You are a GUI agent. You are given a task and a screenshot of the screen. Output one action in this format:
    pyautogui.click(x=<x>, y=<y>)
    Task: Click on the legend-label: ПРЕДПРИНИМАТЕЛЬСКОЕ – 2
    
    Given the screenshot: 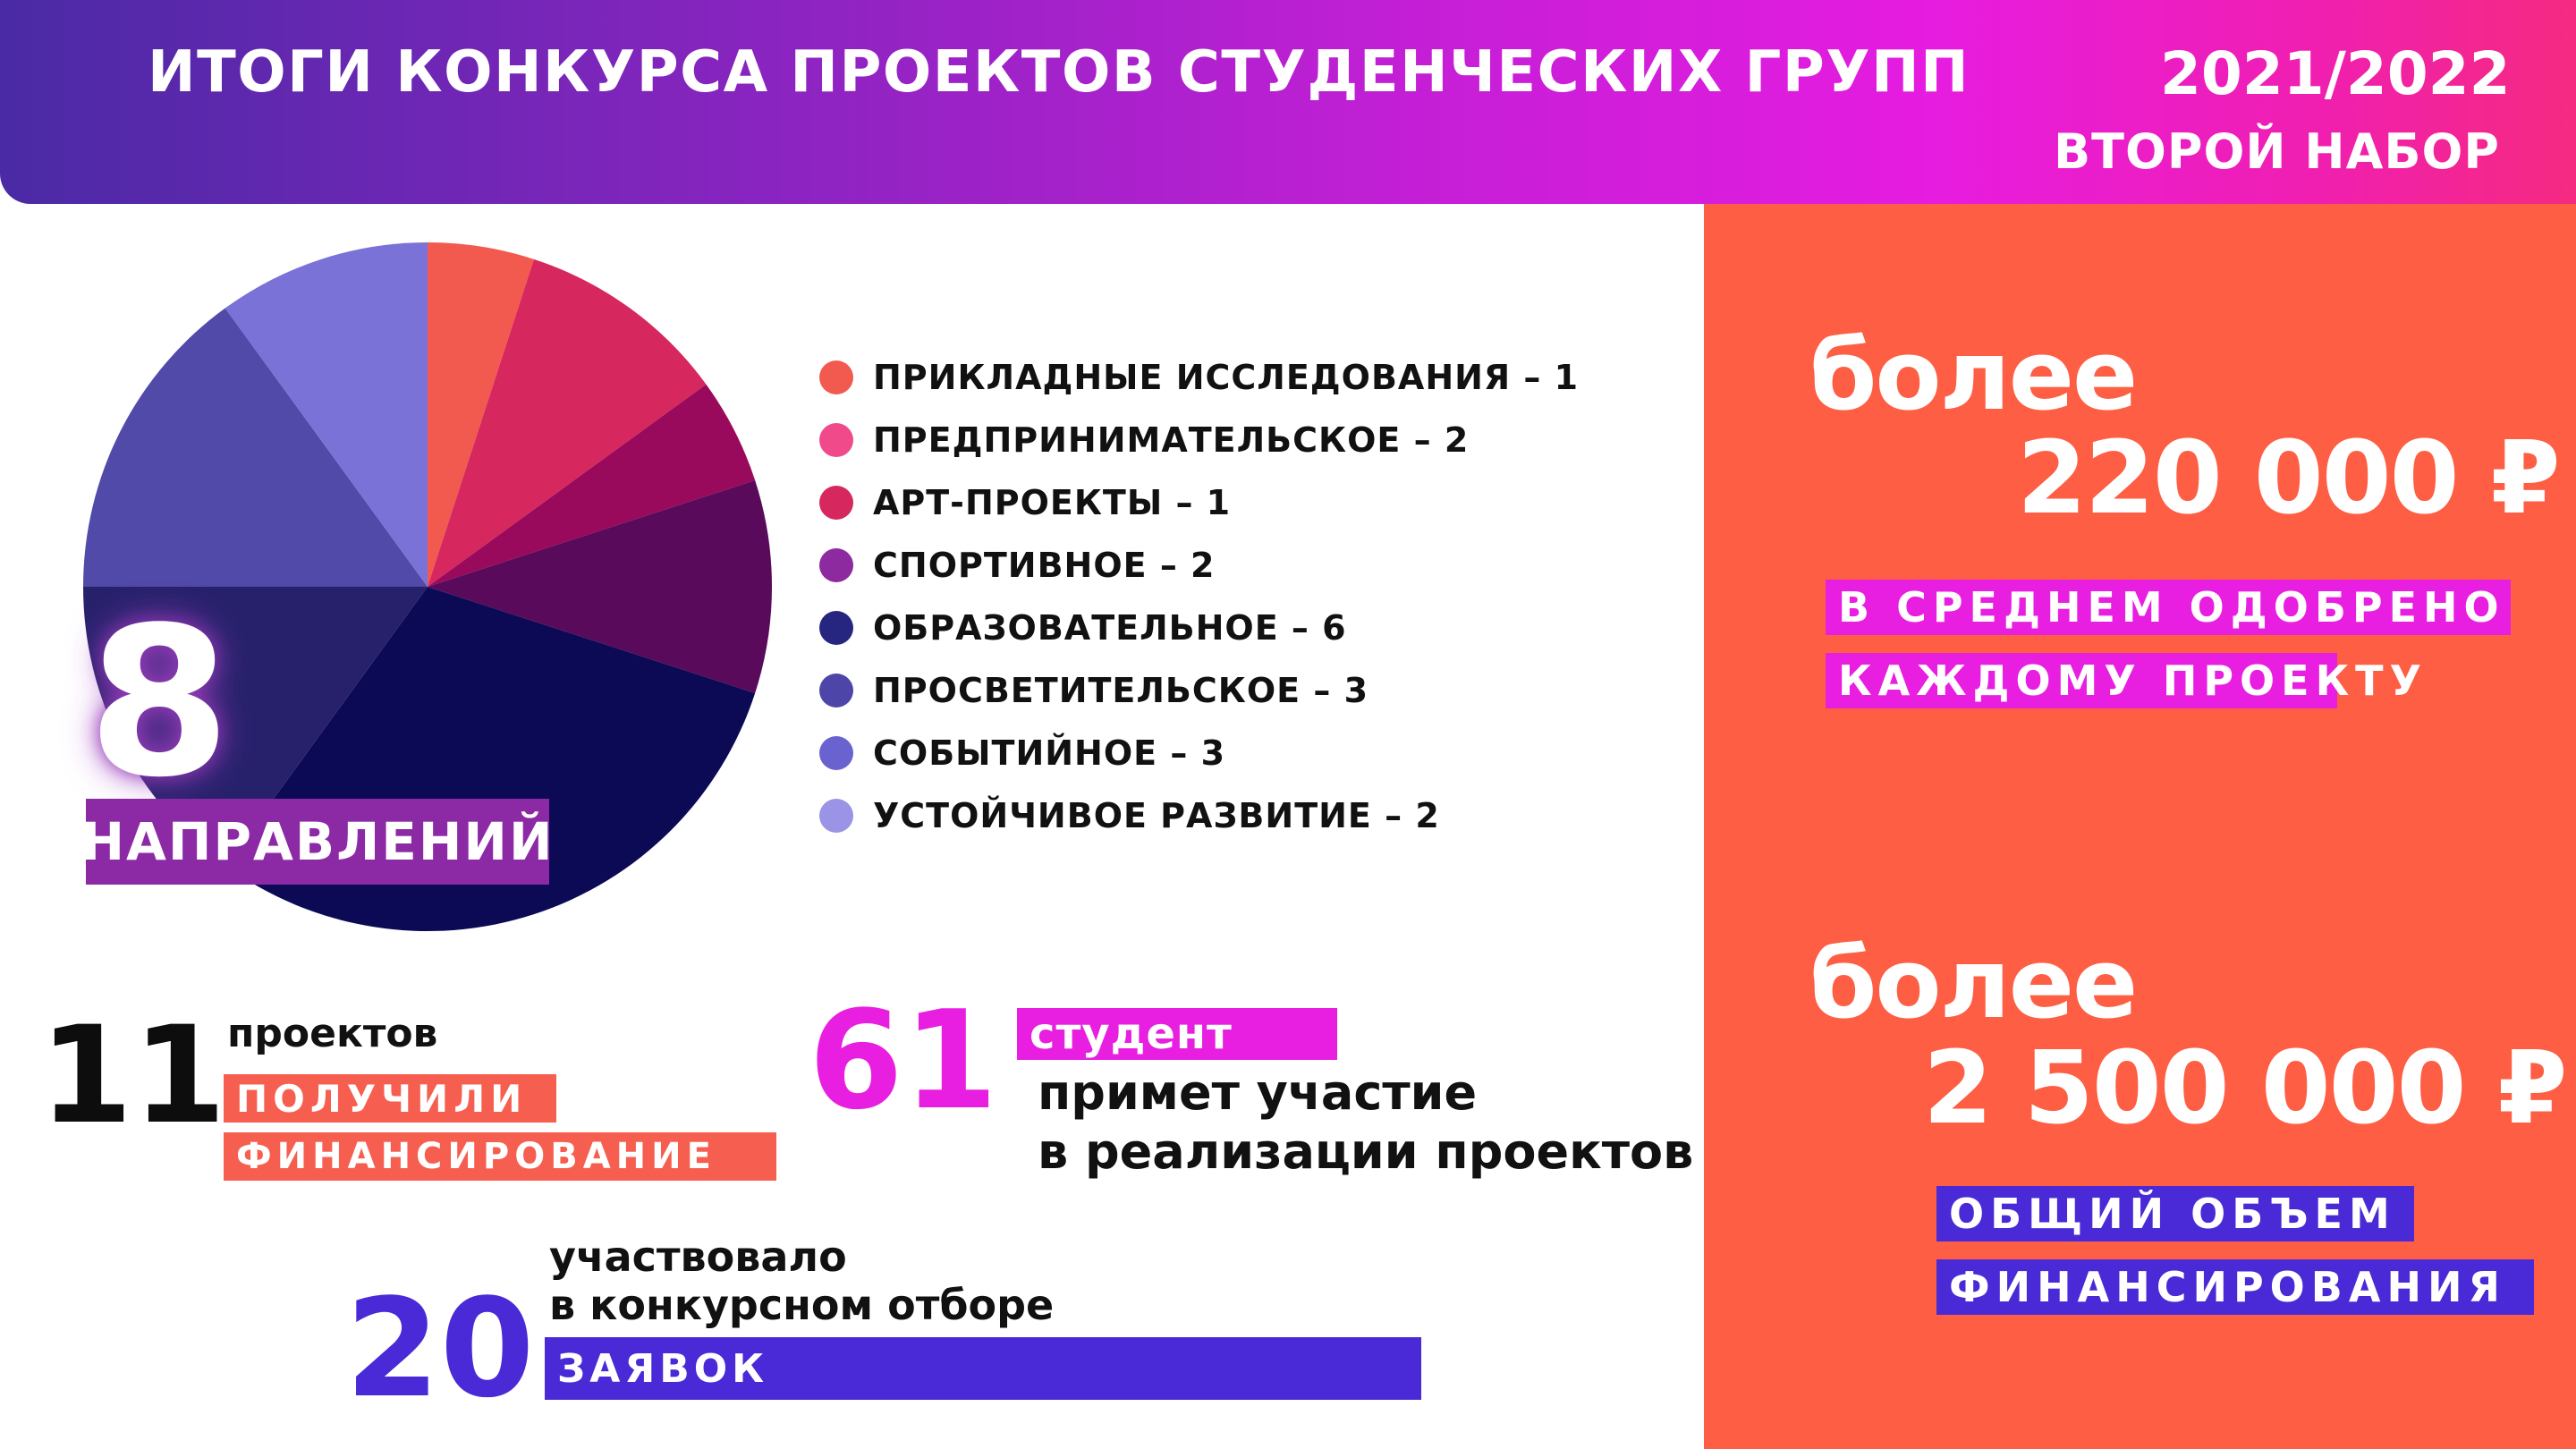 What is the action you would take?
    pyautogui.click(x=1171, y=440)
    